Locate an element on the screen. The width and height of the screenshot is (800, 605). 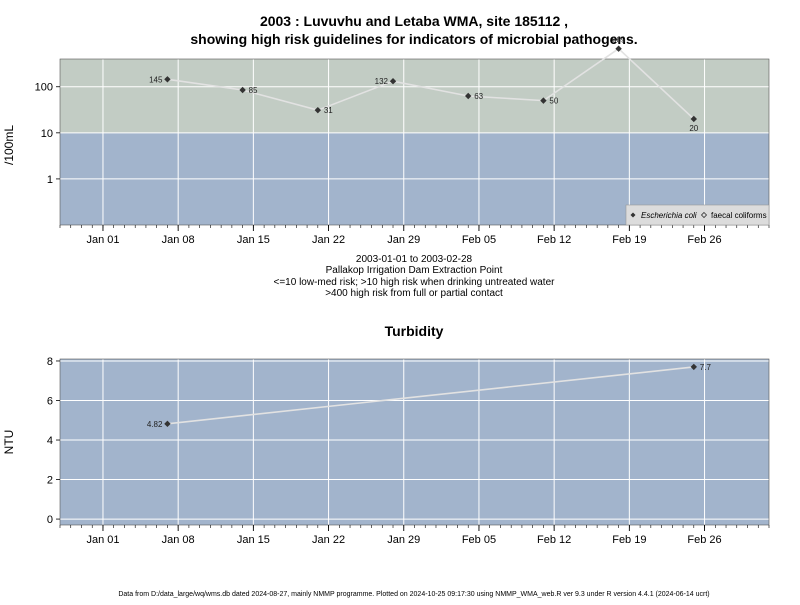
data-label-3: 132 is located at coordinates (382, 81).